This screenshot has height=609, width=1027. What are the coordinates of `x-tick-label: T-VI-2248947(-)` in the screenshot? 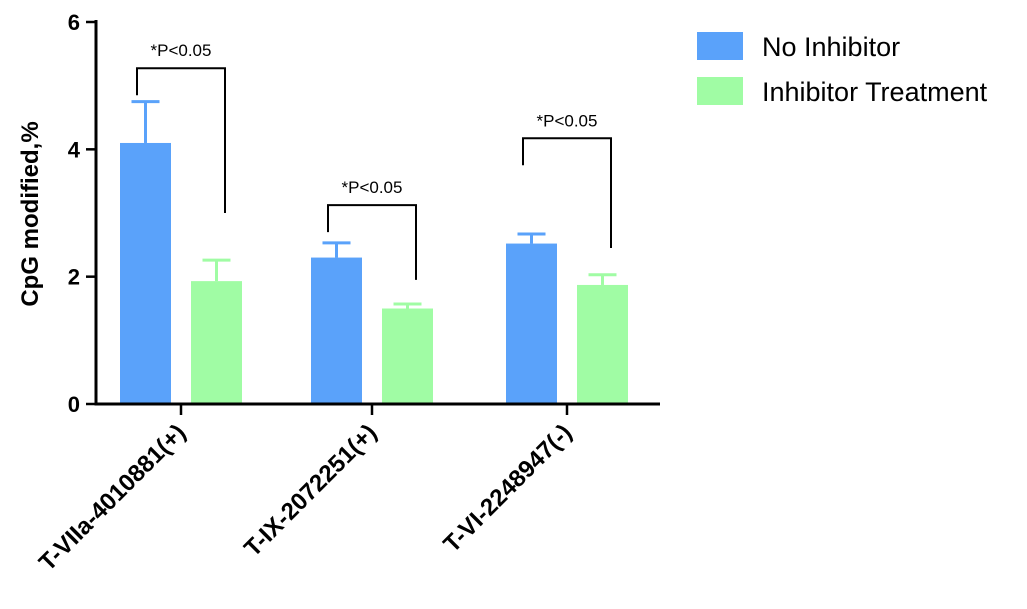 It's located at (507, 488).